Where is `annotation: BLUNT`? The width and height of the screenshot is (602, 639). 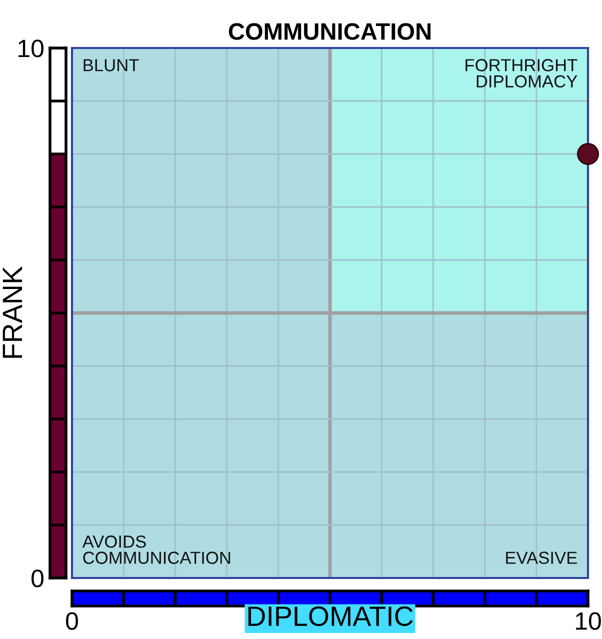
annotation: BLUNT is located at coordinates (111, 65).